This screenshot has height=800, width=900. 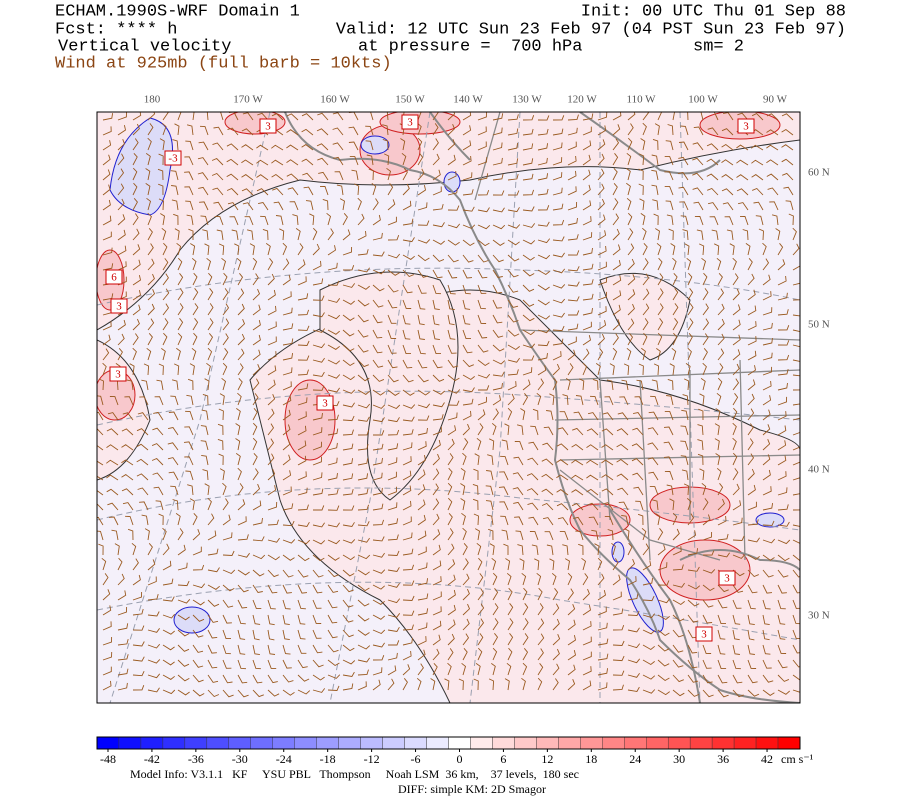 I want to click on init: Init: 00 UTC Thu 01 Sep 88, so click(x=713, y=11).